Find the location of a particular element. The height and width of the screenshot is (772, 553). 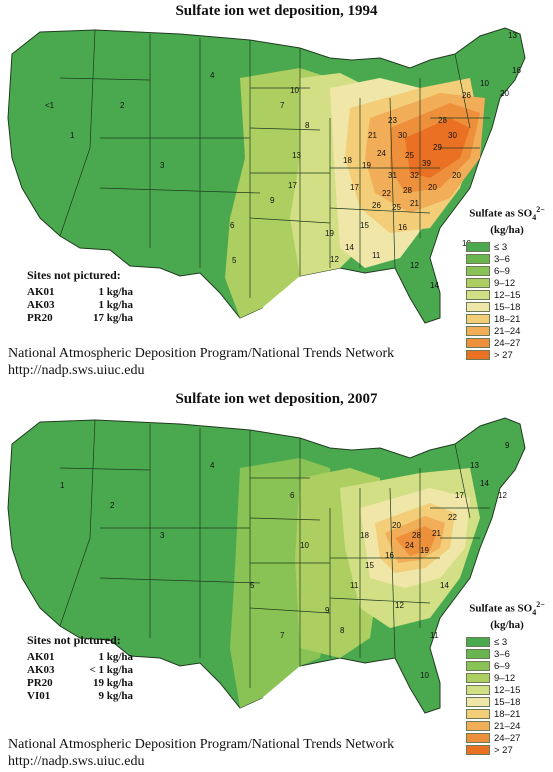

legend-item: 6–9 is located at coordinates (507, 271).